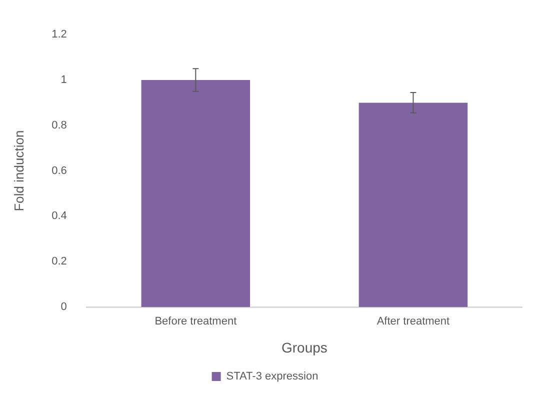 The image size is (540, 400). Describe the element at coordinates (272, 376) in the screenshot. I see `legend-label: STAT-3 expression` at that location.